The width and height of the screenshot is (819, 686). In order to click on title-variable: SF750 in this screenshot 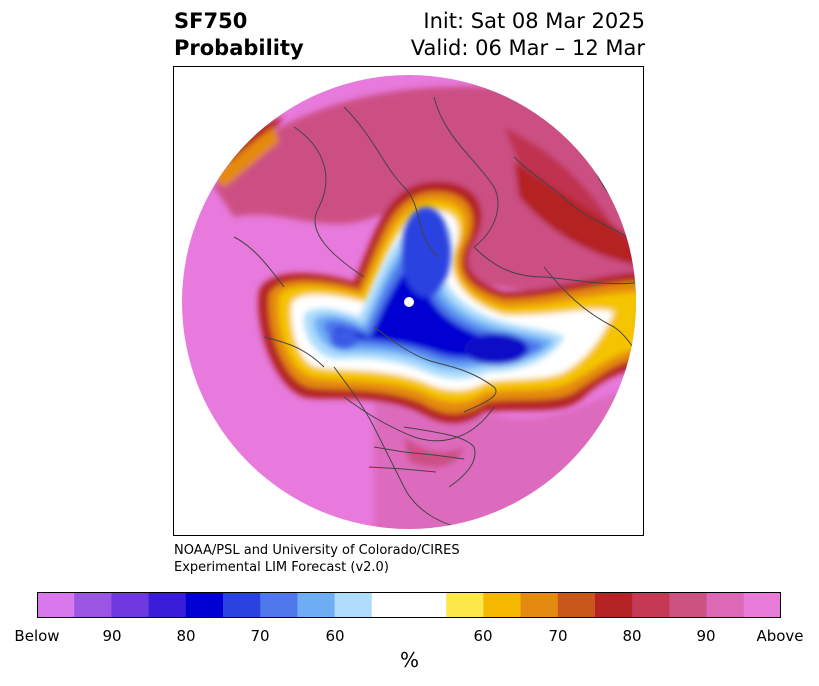, I will do `click(211, 21)`.